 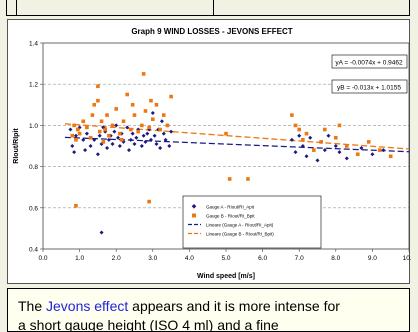 I want to click on equation-box-b-frame, so click(x=369, y=86).